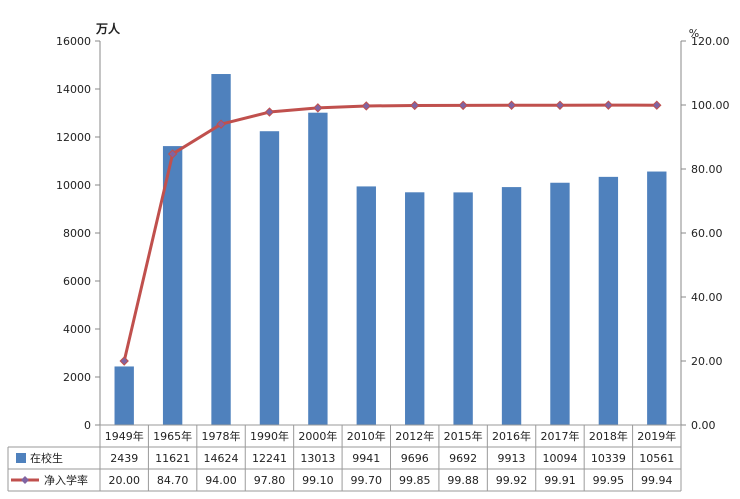  Describe the element at coordinates (173, 480) in the screenshot. I see `data-label: 84.70` at that location.